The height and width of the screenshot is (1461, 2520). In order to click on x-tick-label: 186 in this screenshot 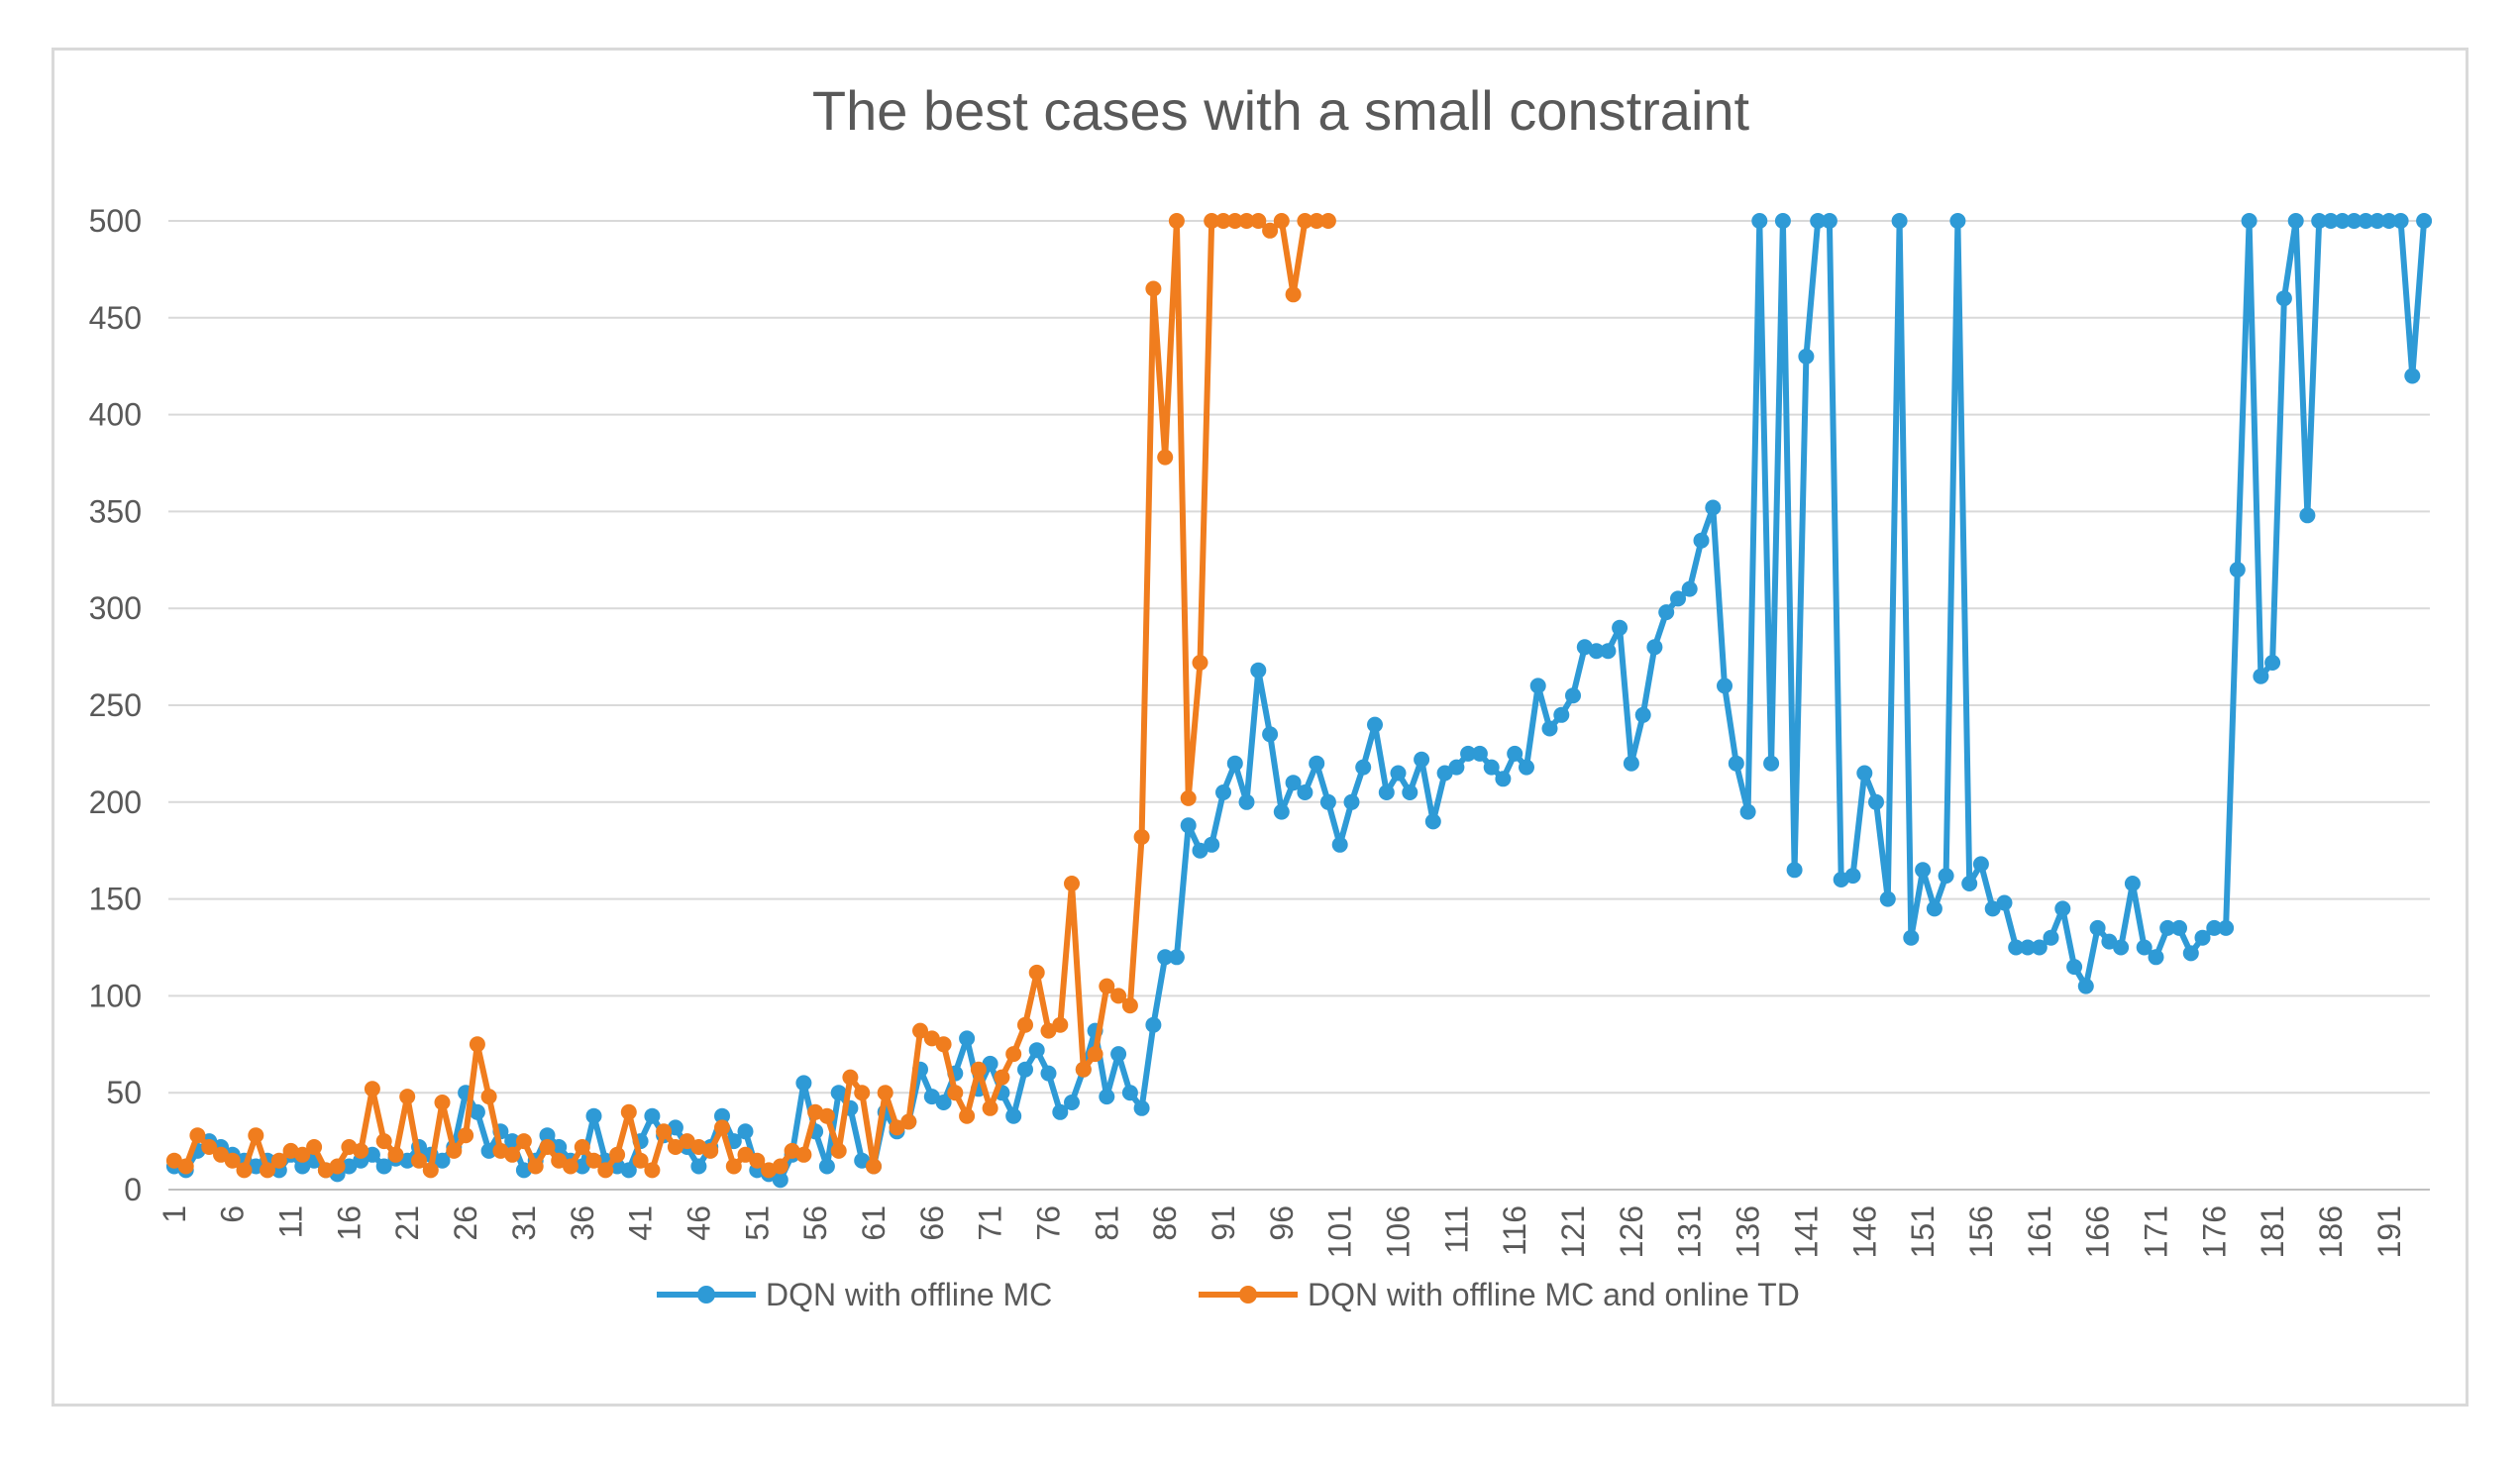, I will do `click(2331, 1231)`.